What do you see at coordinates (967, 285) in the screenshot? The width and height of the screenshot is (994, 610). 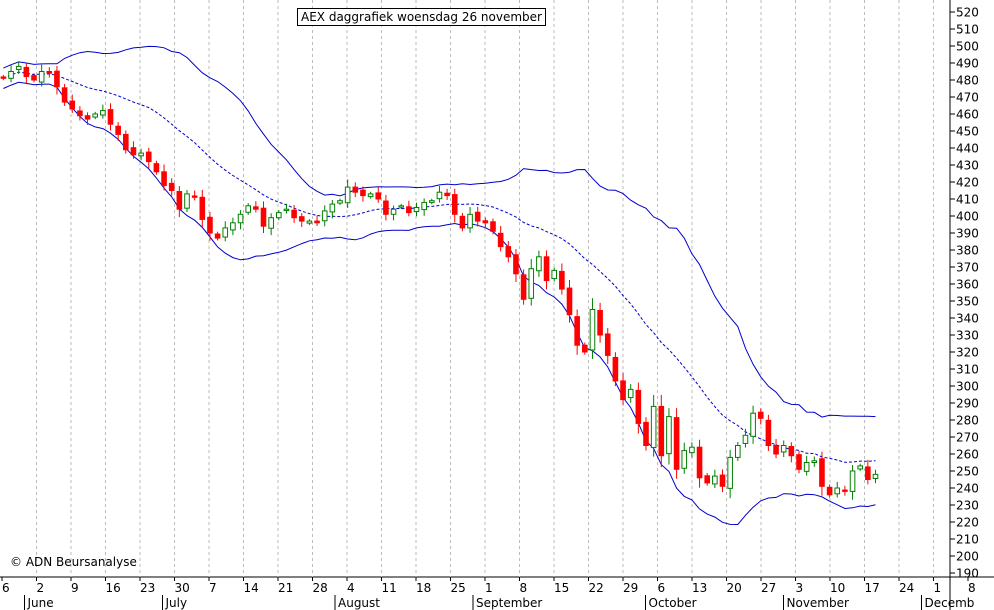 I see `y-tick-label: 360` at bounding box center [967, 285].